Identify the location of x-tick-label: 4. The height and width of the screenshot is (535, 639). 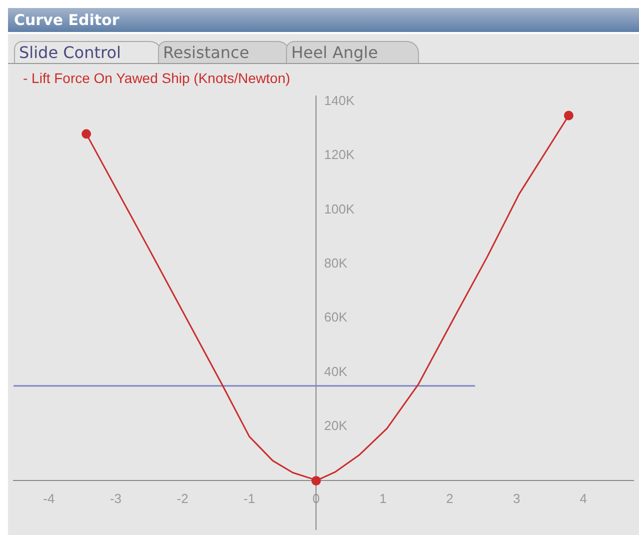
(584, 498).